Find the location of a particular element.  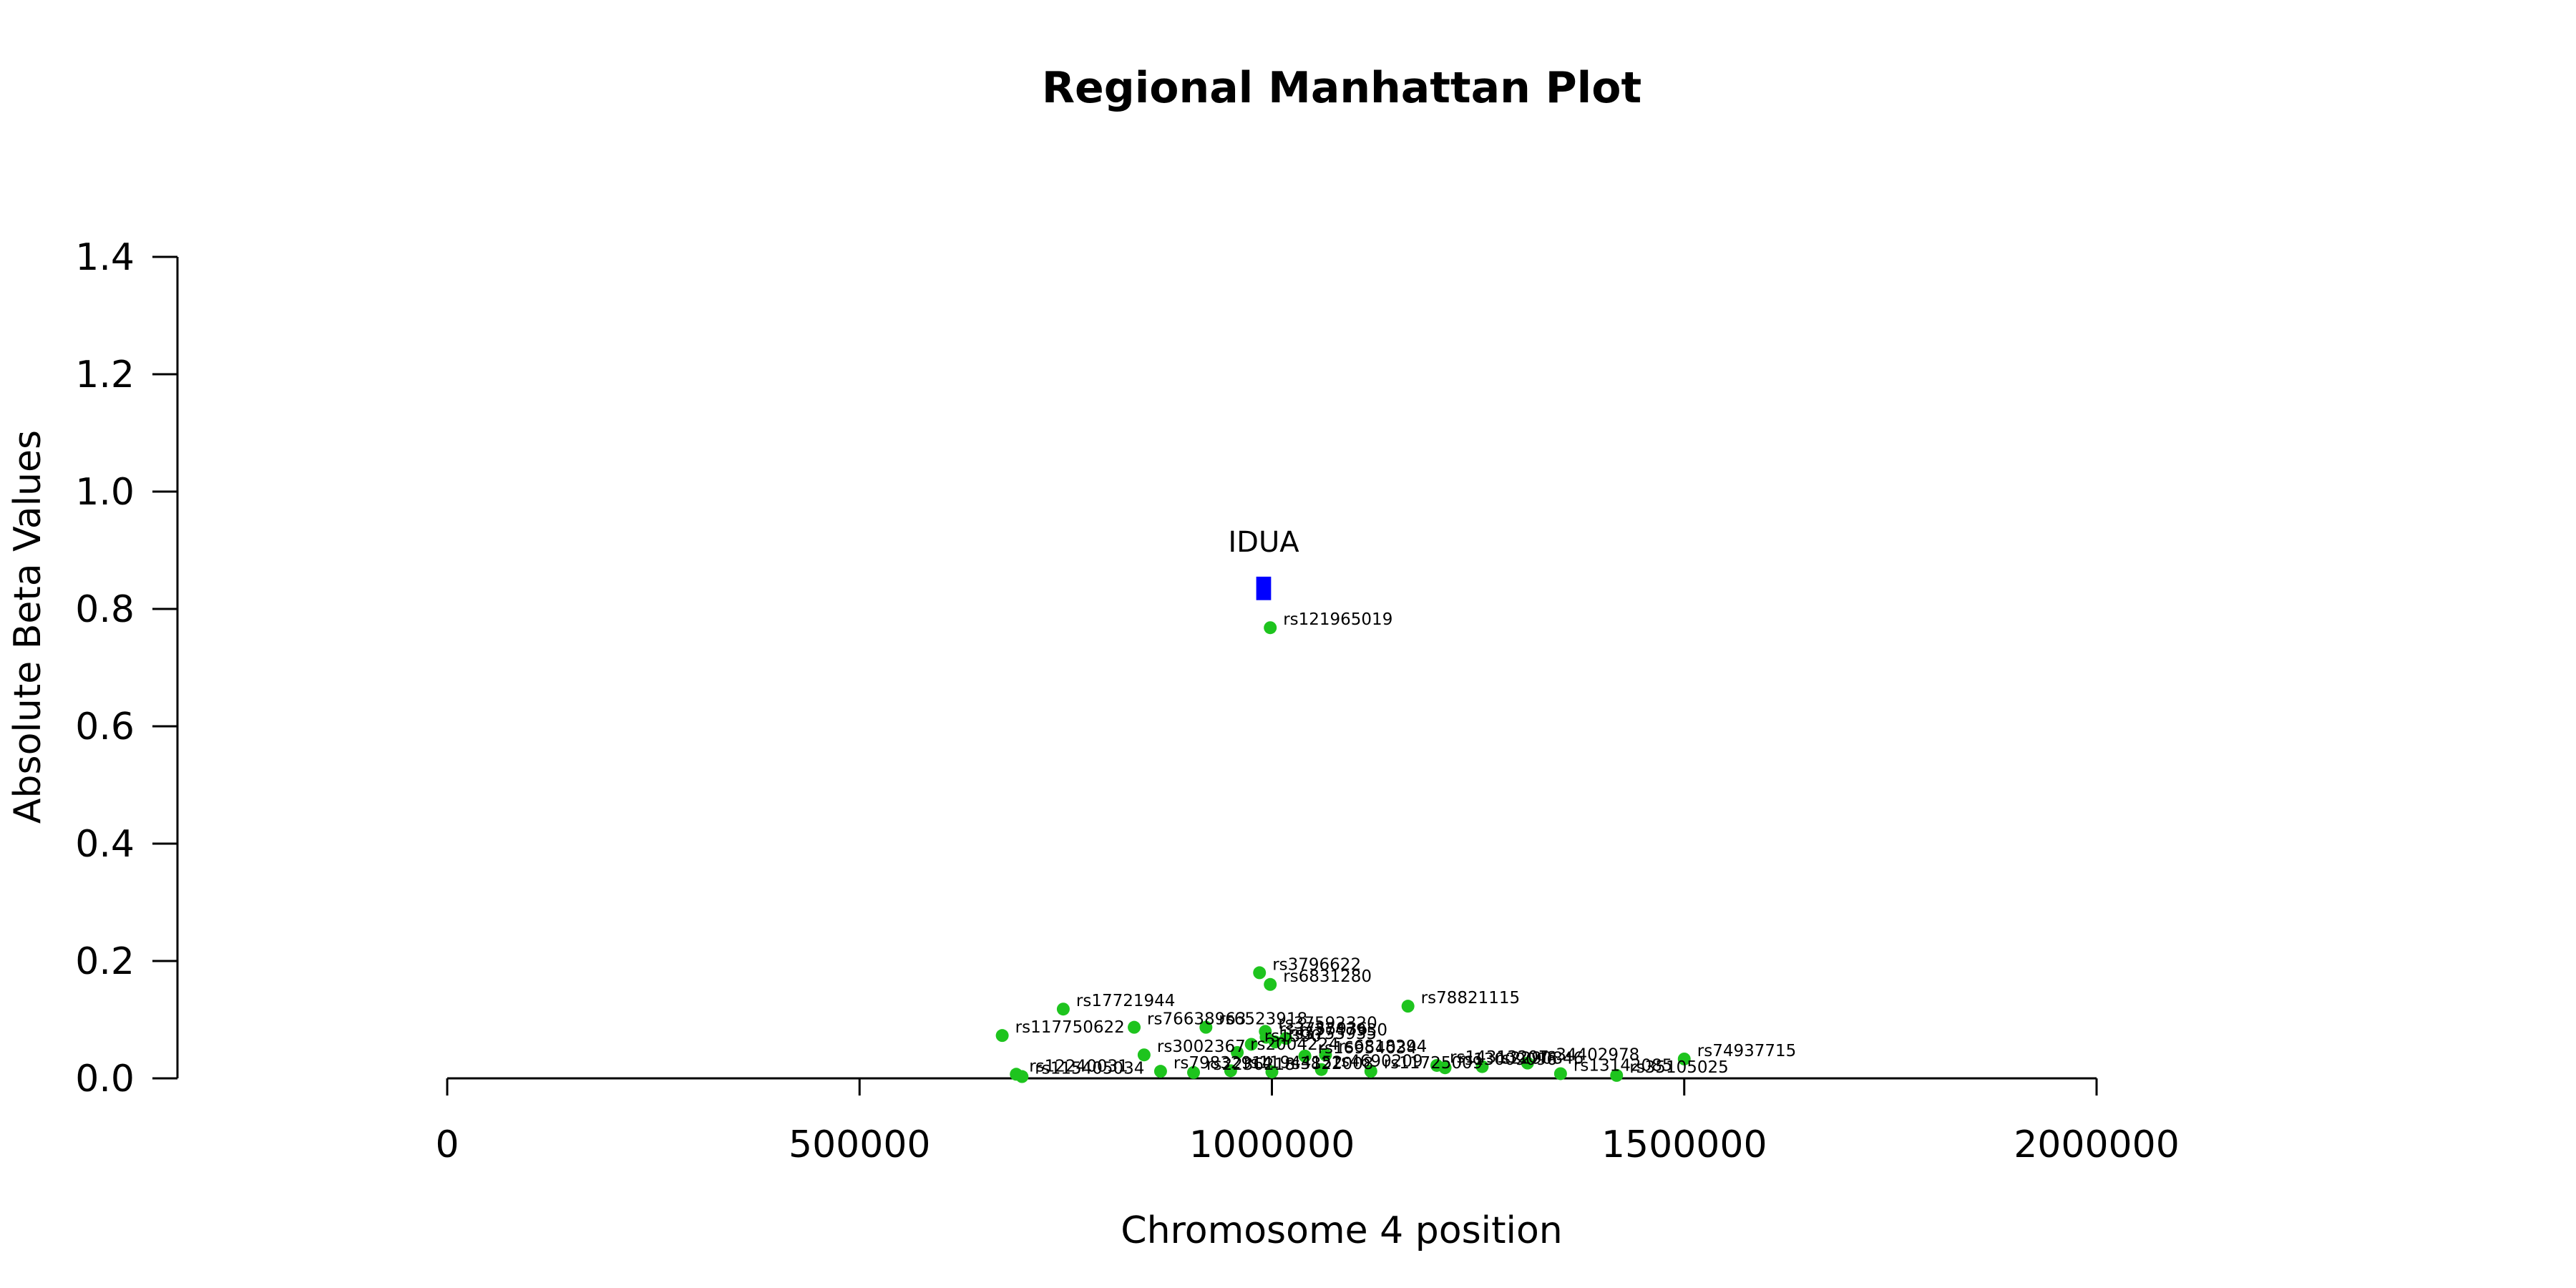

x-tick-label: 1500000 is located at coordinates (1684, 1144).